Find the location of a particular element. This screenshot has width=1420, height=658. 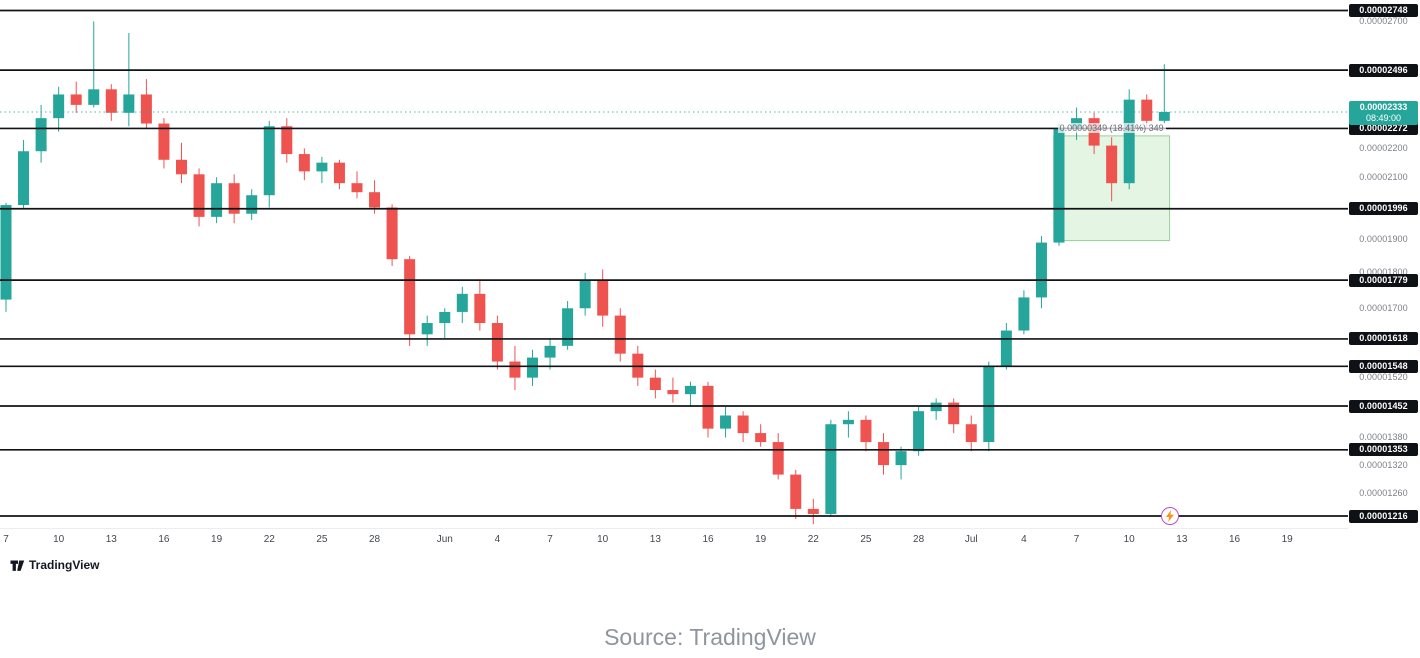

price-axis-label: 0.00002200 is located at coordinates (1383, 147).